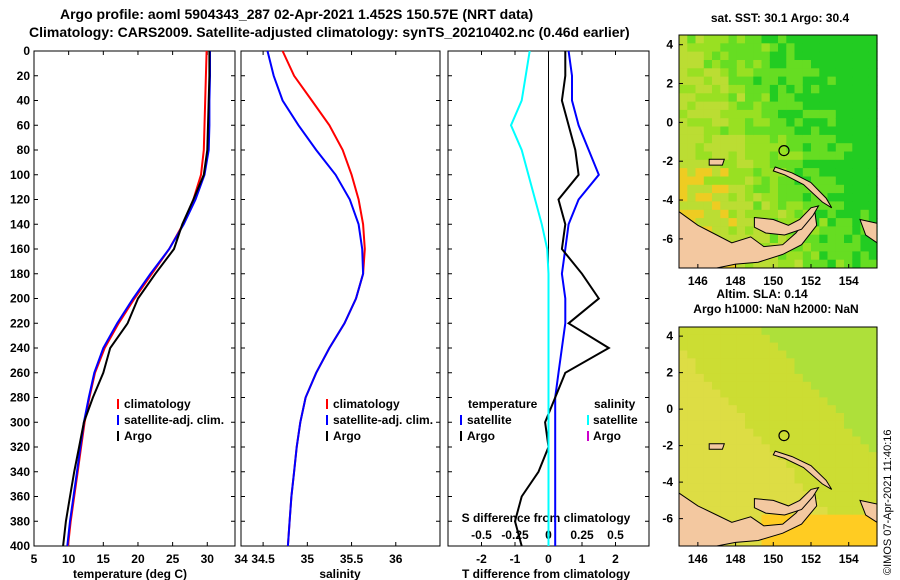  I want to click on land-manus, so click(716, 162).